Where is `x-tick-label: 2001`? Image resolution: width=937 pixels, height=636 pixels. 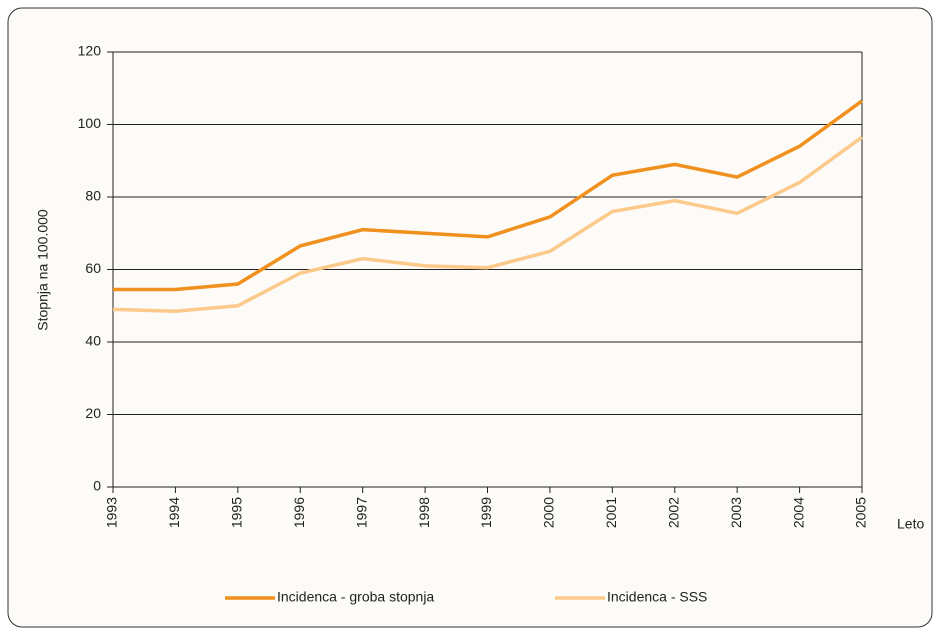
x-tick-label: 2001 is located at coordinates (611, 512).